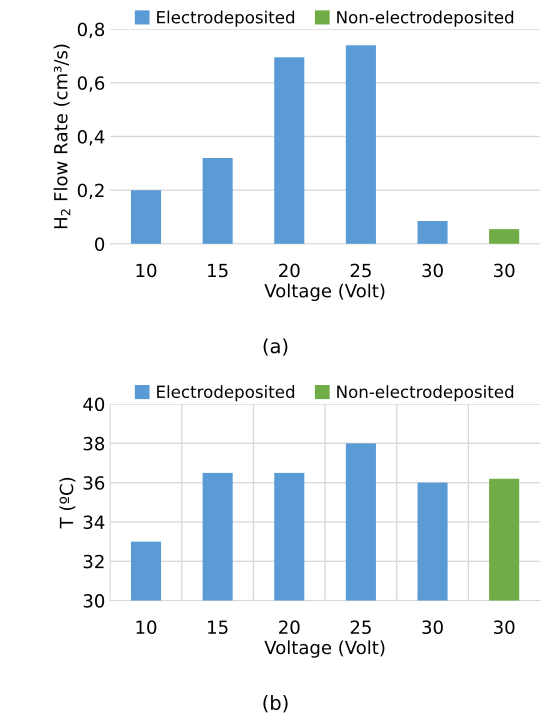 The width and height of the screenshot is (551, 728). Describe the element at coordinates (93, 405) in the screenshot. I see `y-tick-label: 40` at that location.